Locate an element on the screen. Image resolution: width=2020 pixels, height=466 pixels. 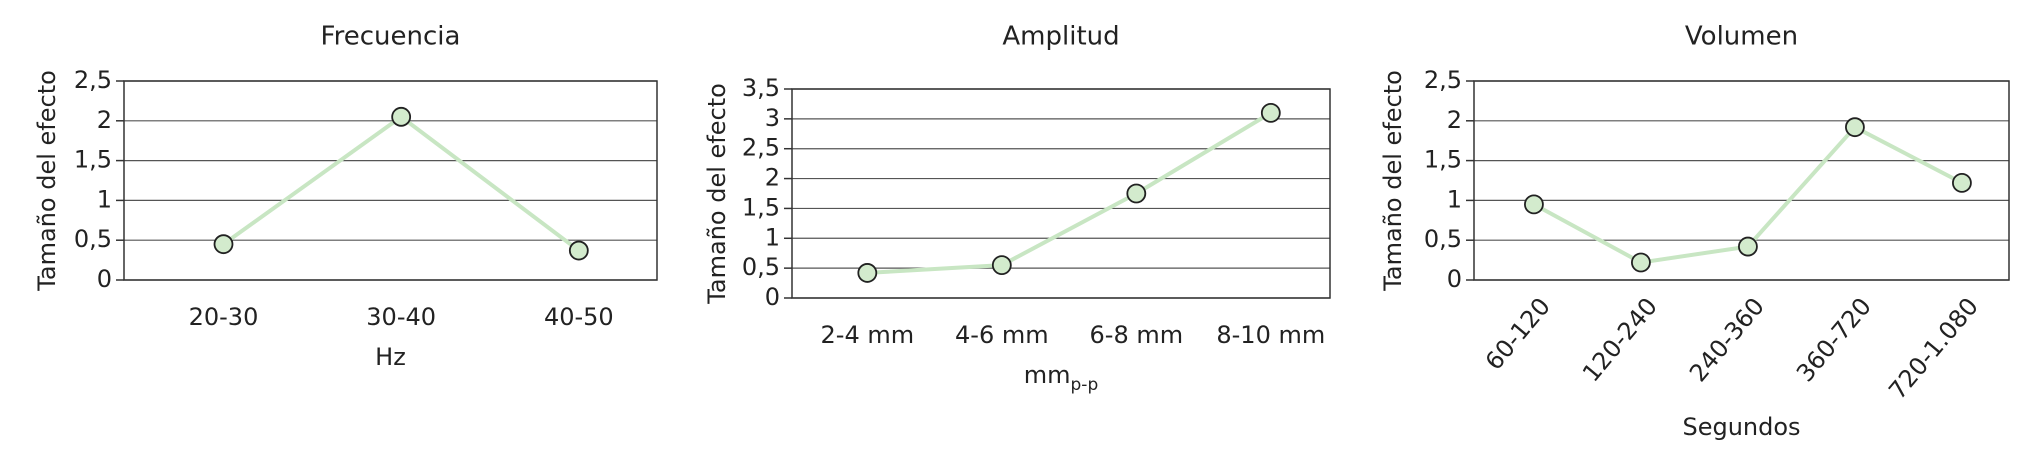
y-tick-label: 3,5 is located at coordinates (761, 88).